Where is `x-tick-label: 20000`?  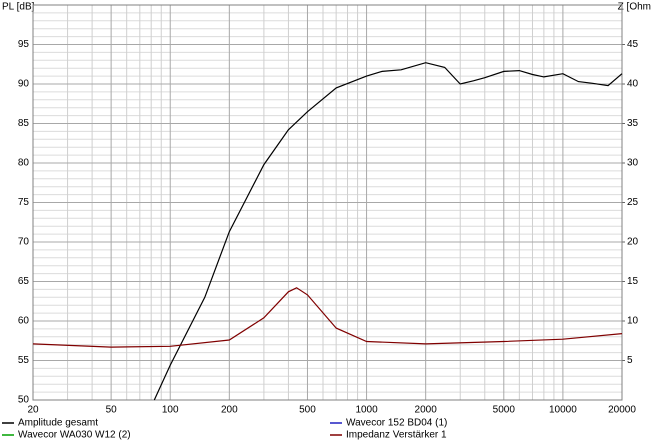
x-tick-label: 20000 is located at coordinates (622, 410).